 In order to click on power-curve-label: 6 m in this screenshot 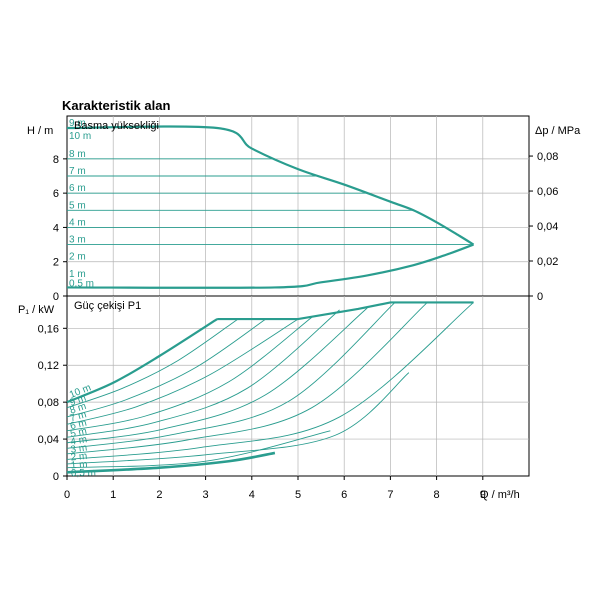, I will do `click(78, 425)`.